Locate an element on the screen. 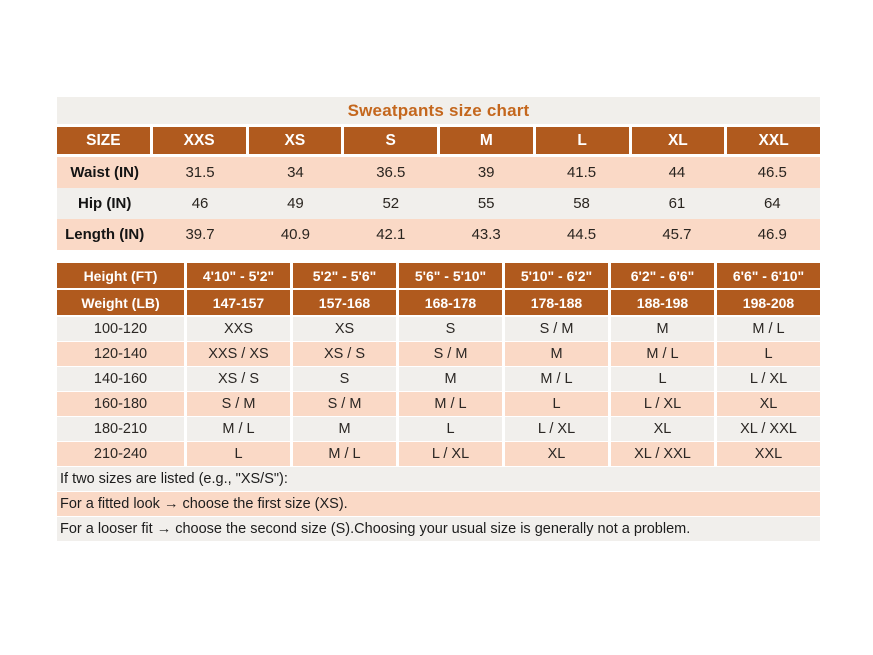 This screenshot has width=873, height=655. measurement-row: Length (IN) 39.7 40.9 42.1 43.3 44.5 45.7 46.9 is located at coordinates (438, 234).